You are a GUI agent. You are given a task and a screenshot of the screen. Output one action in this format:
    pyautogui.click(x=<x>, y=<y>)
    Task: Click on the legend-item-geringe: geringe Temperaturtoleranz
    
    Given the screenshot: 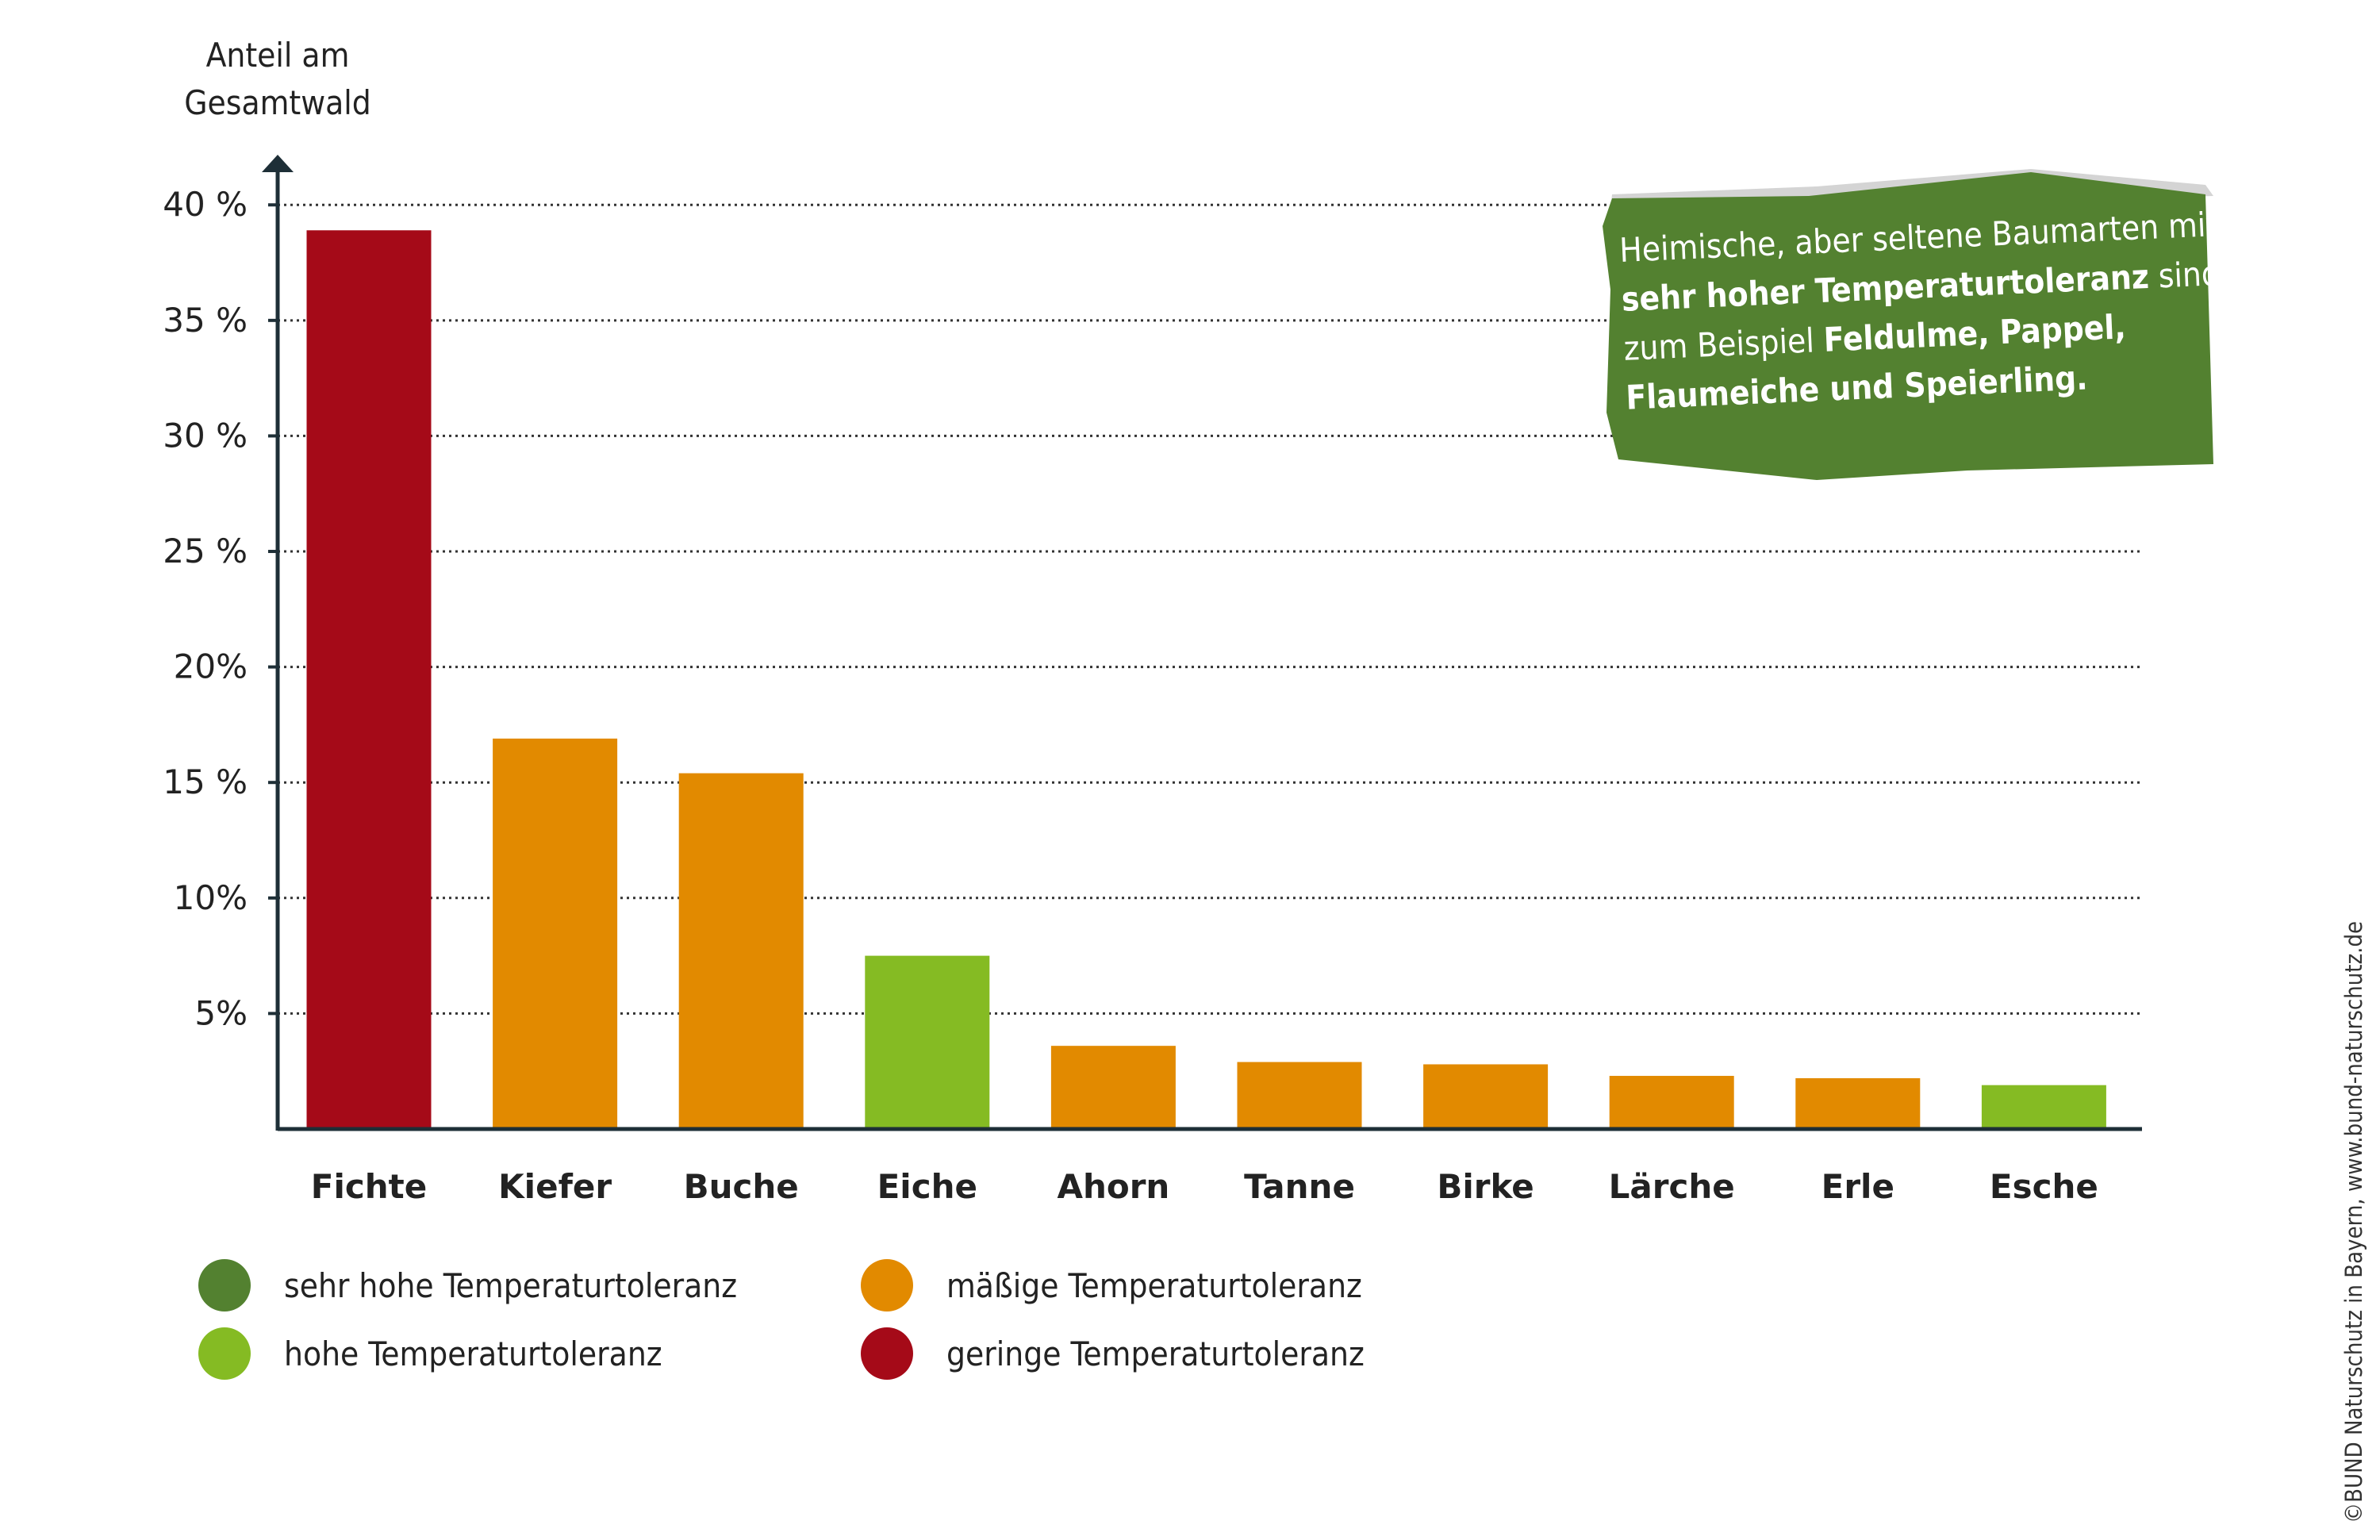 What is the action you would take?
    pyautogui.click(x=1113, y=1354)
    